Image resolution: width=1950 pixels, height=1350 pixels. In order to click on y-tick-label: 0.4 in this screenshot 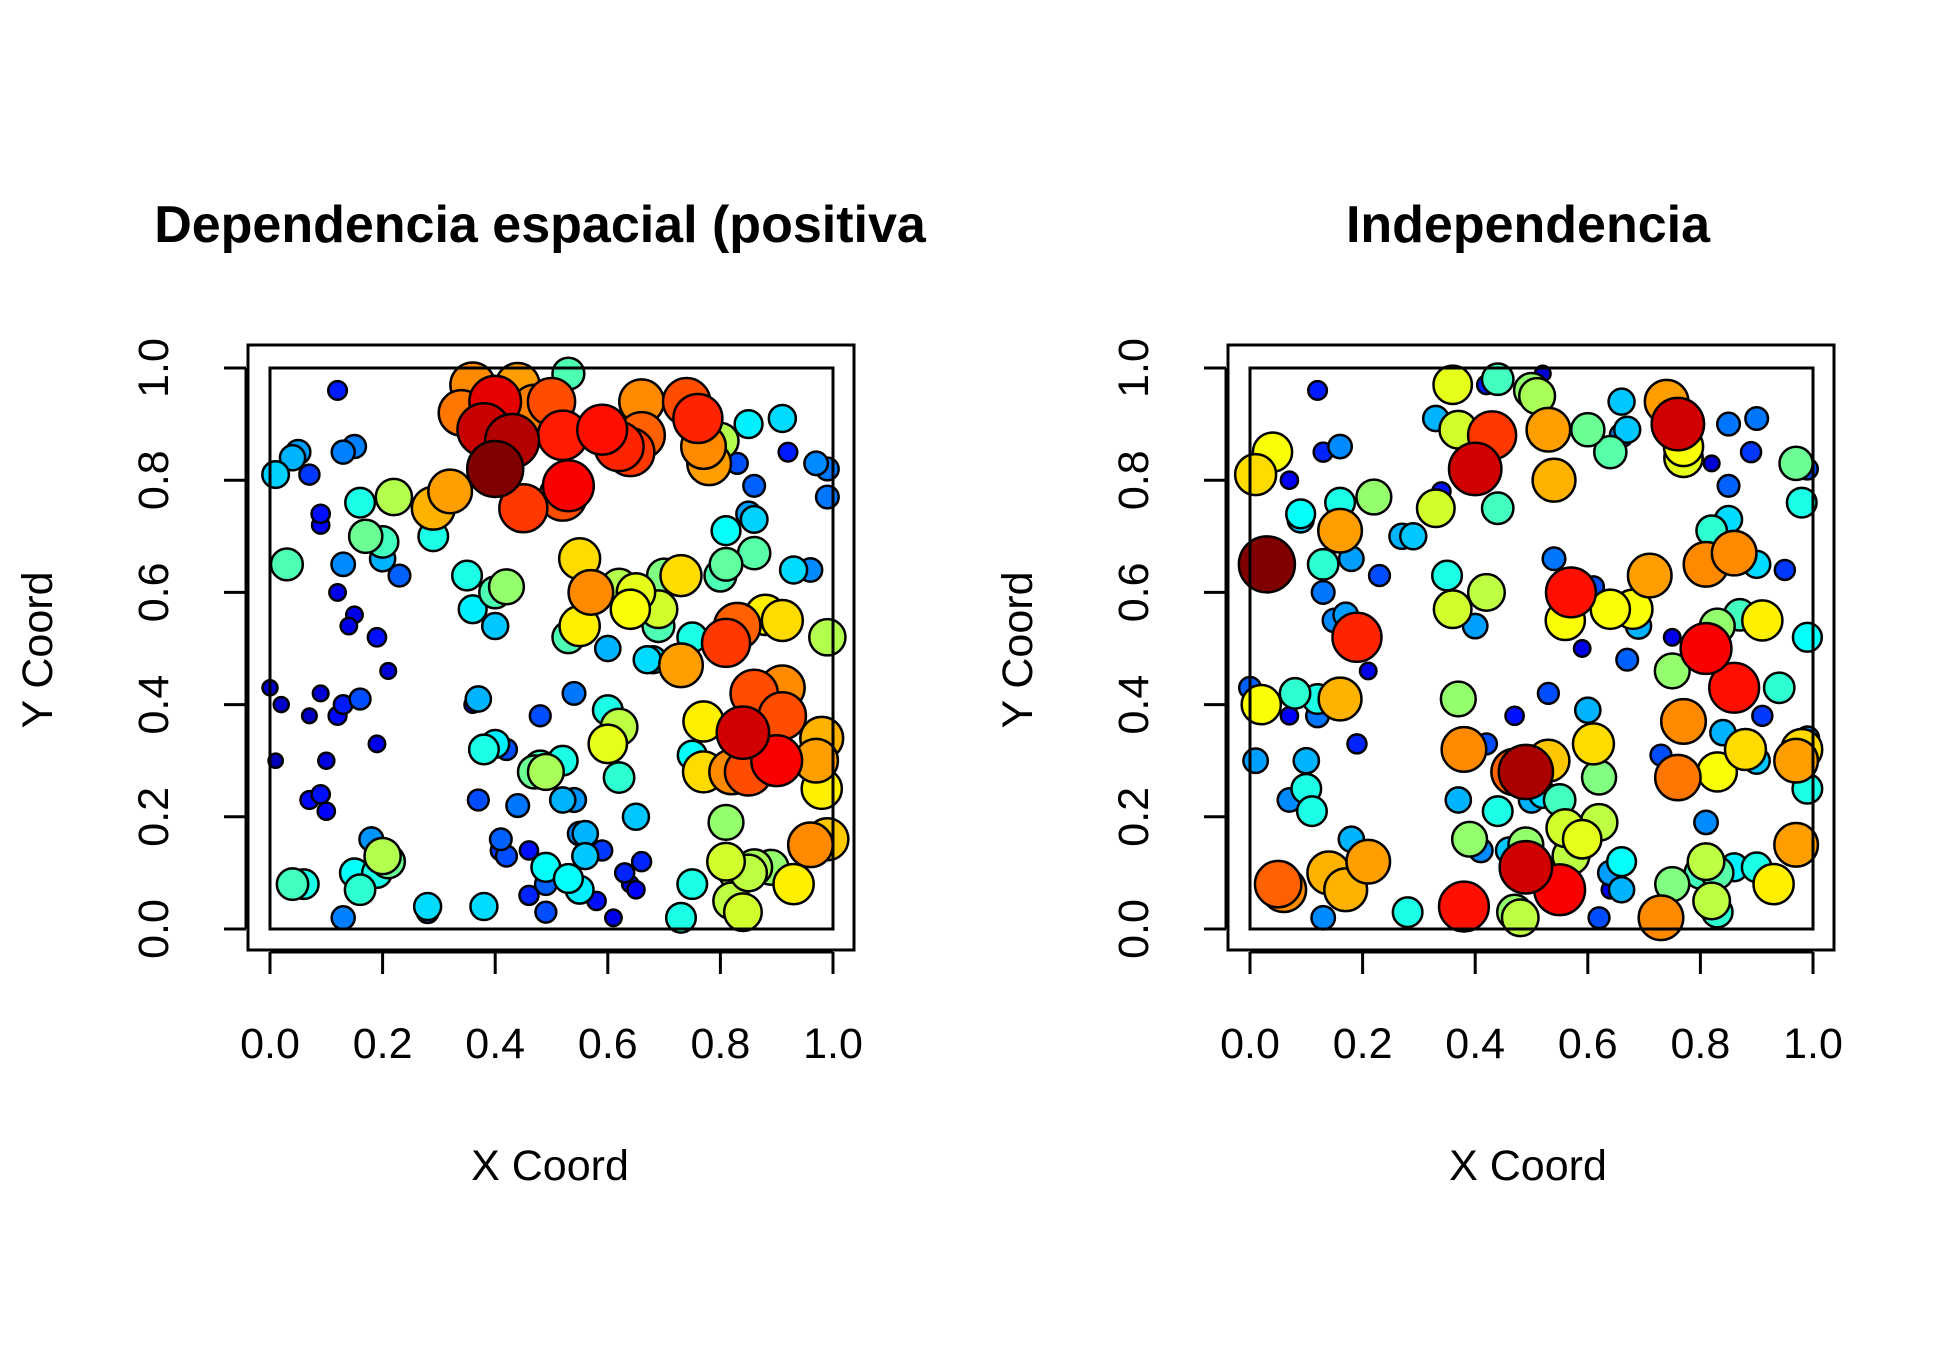, I will do `click(154, 705)`.